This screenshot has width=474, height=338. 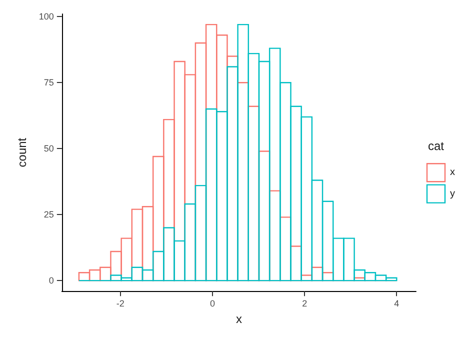 What do you see at coordinates (49, 83) in the screenshot?
I see `y-tick-label: 75` at bounding box center [49, 83].